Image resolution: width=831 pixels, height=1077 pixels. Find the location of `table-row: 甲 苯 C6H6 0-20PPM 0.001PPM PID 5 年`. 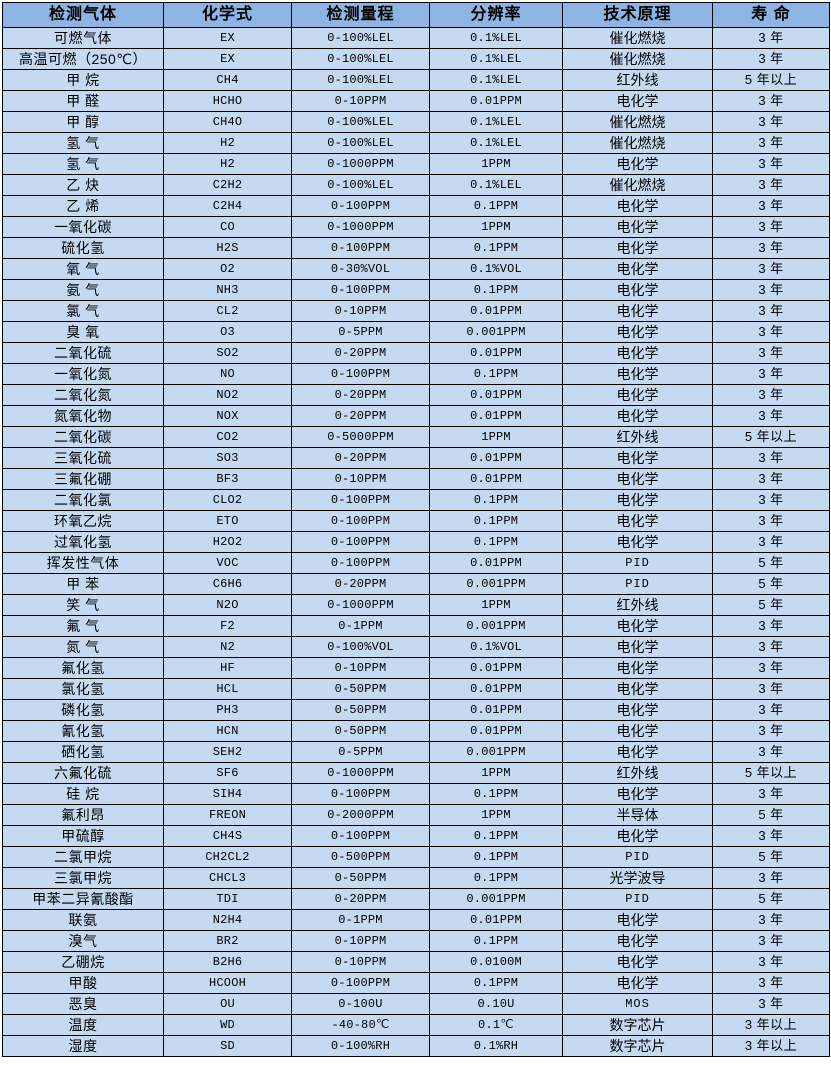

table-row: 甲 苯 C6H6 0-20PPM 0.001PPM PID 5 年 is located at coordinates (416, 584).